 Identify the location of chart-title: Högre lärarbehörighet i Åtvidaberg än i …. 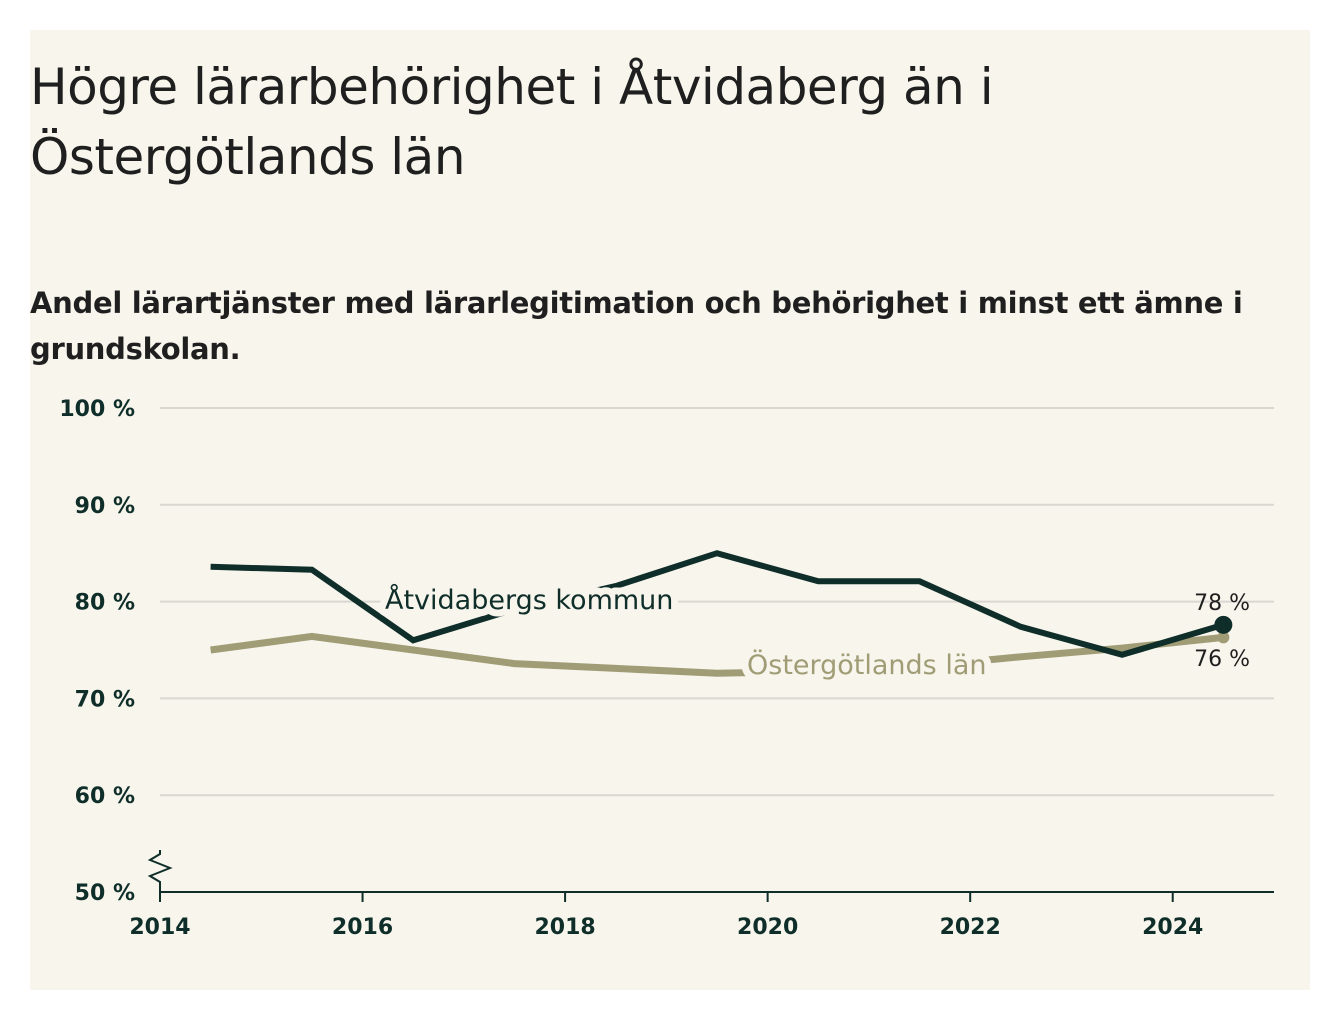
(512, 122).